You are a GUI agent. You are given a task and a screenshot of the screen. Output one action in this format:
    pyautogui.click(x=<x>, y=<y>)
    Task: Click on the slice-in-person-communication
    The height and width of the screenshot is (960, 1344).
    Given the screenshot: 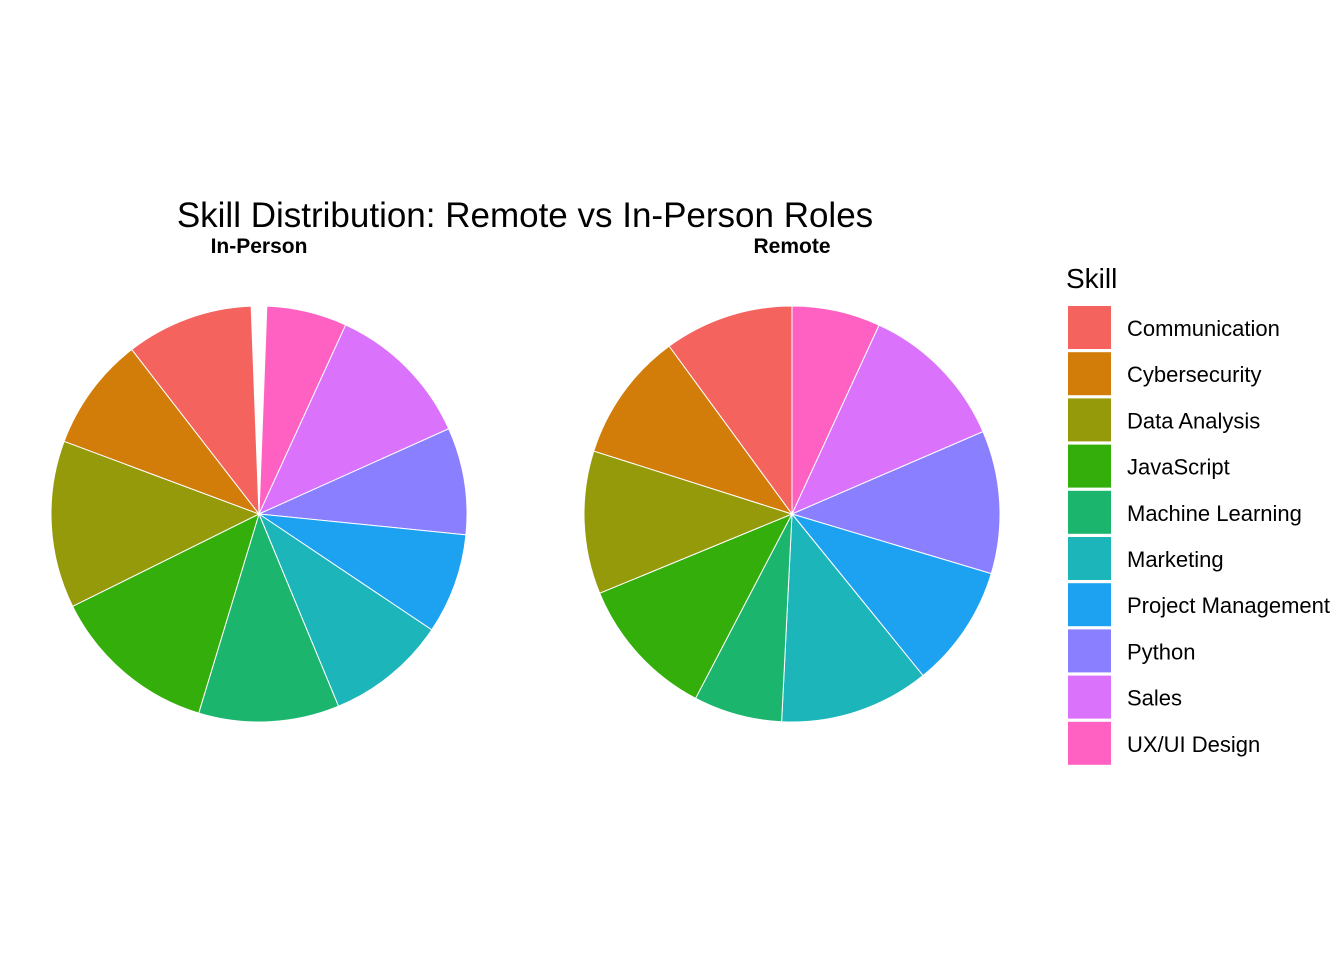 What is the action you would take?
    pyautogui.click(x=195, y=410)
    